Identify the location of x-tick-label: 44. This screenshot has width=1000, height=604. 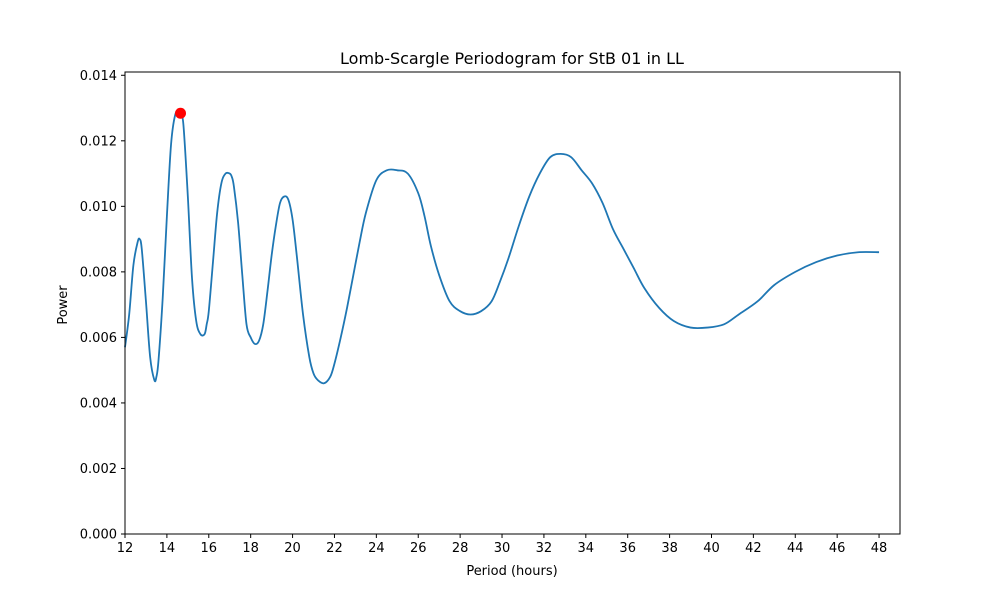
(795, 548).